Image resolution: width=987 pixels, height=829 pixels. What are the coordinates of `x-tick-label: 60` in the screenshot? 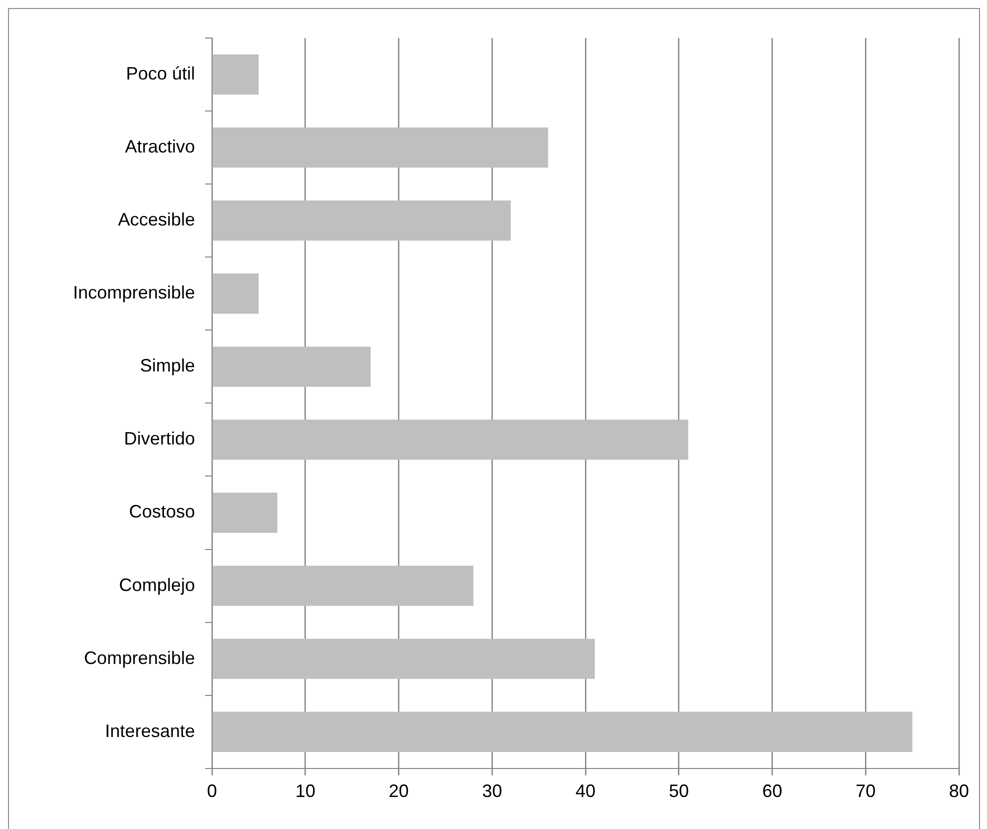 It's located at (772, 791).